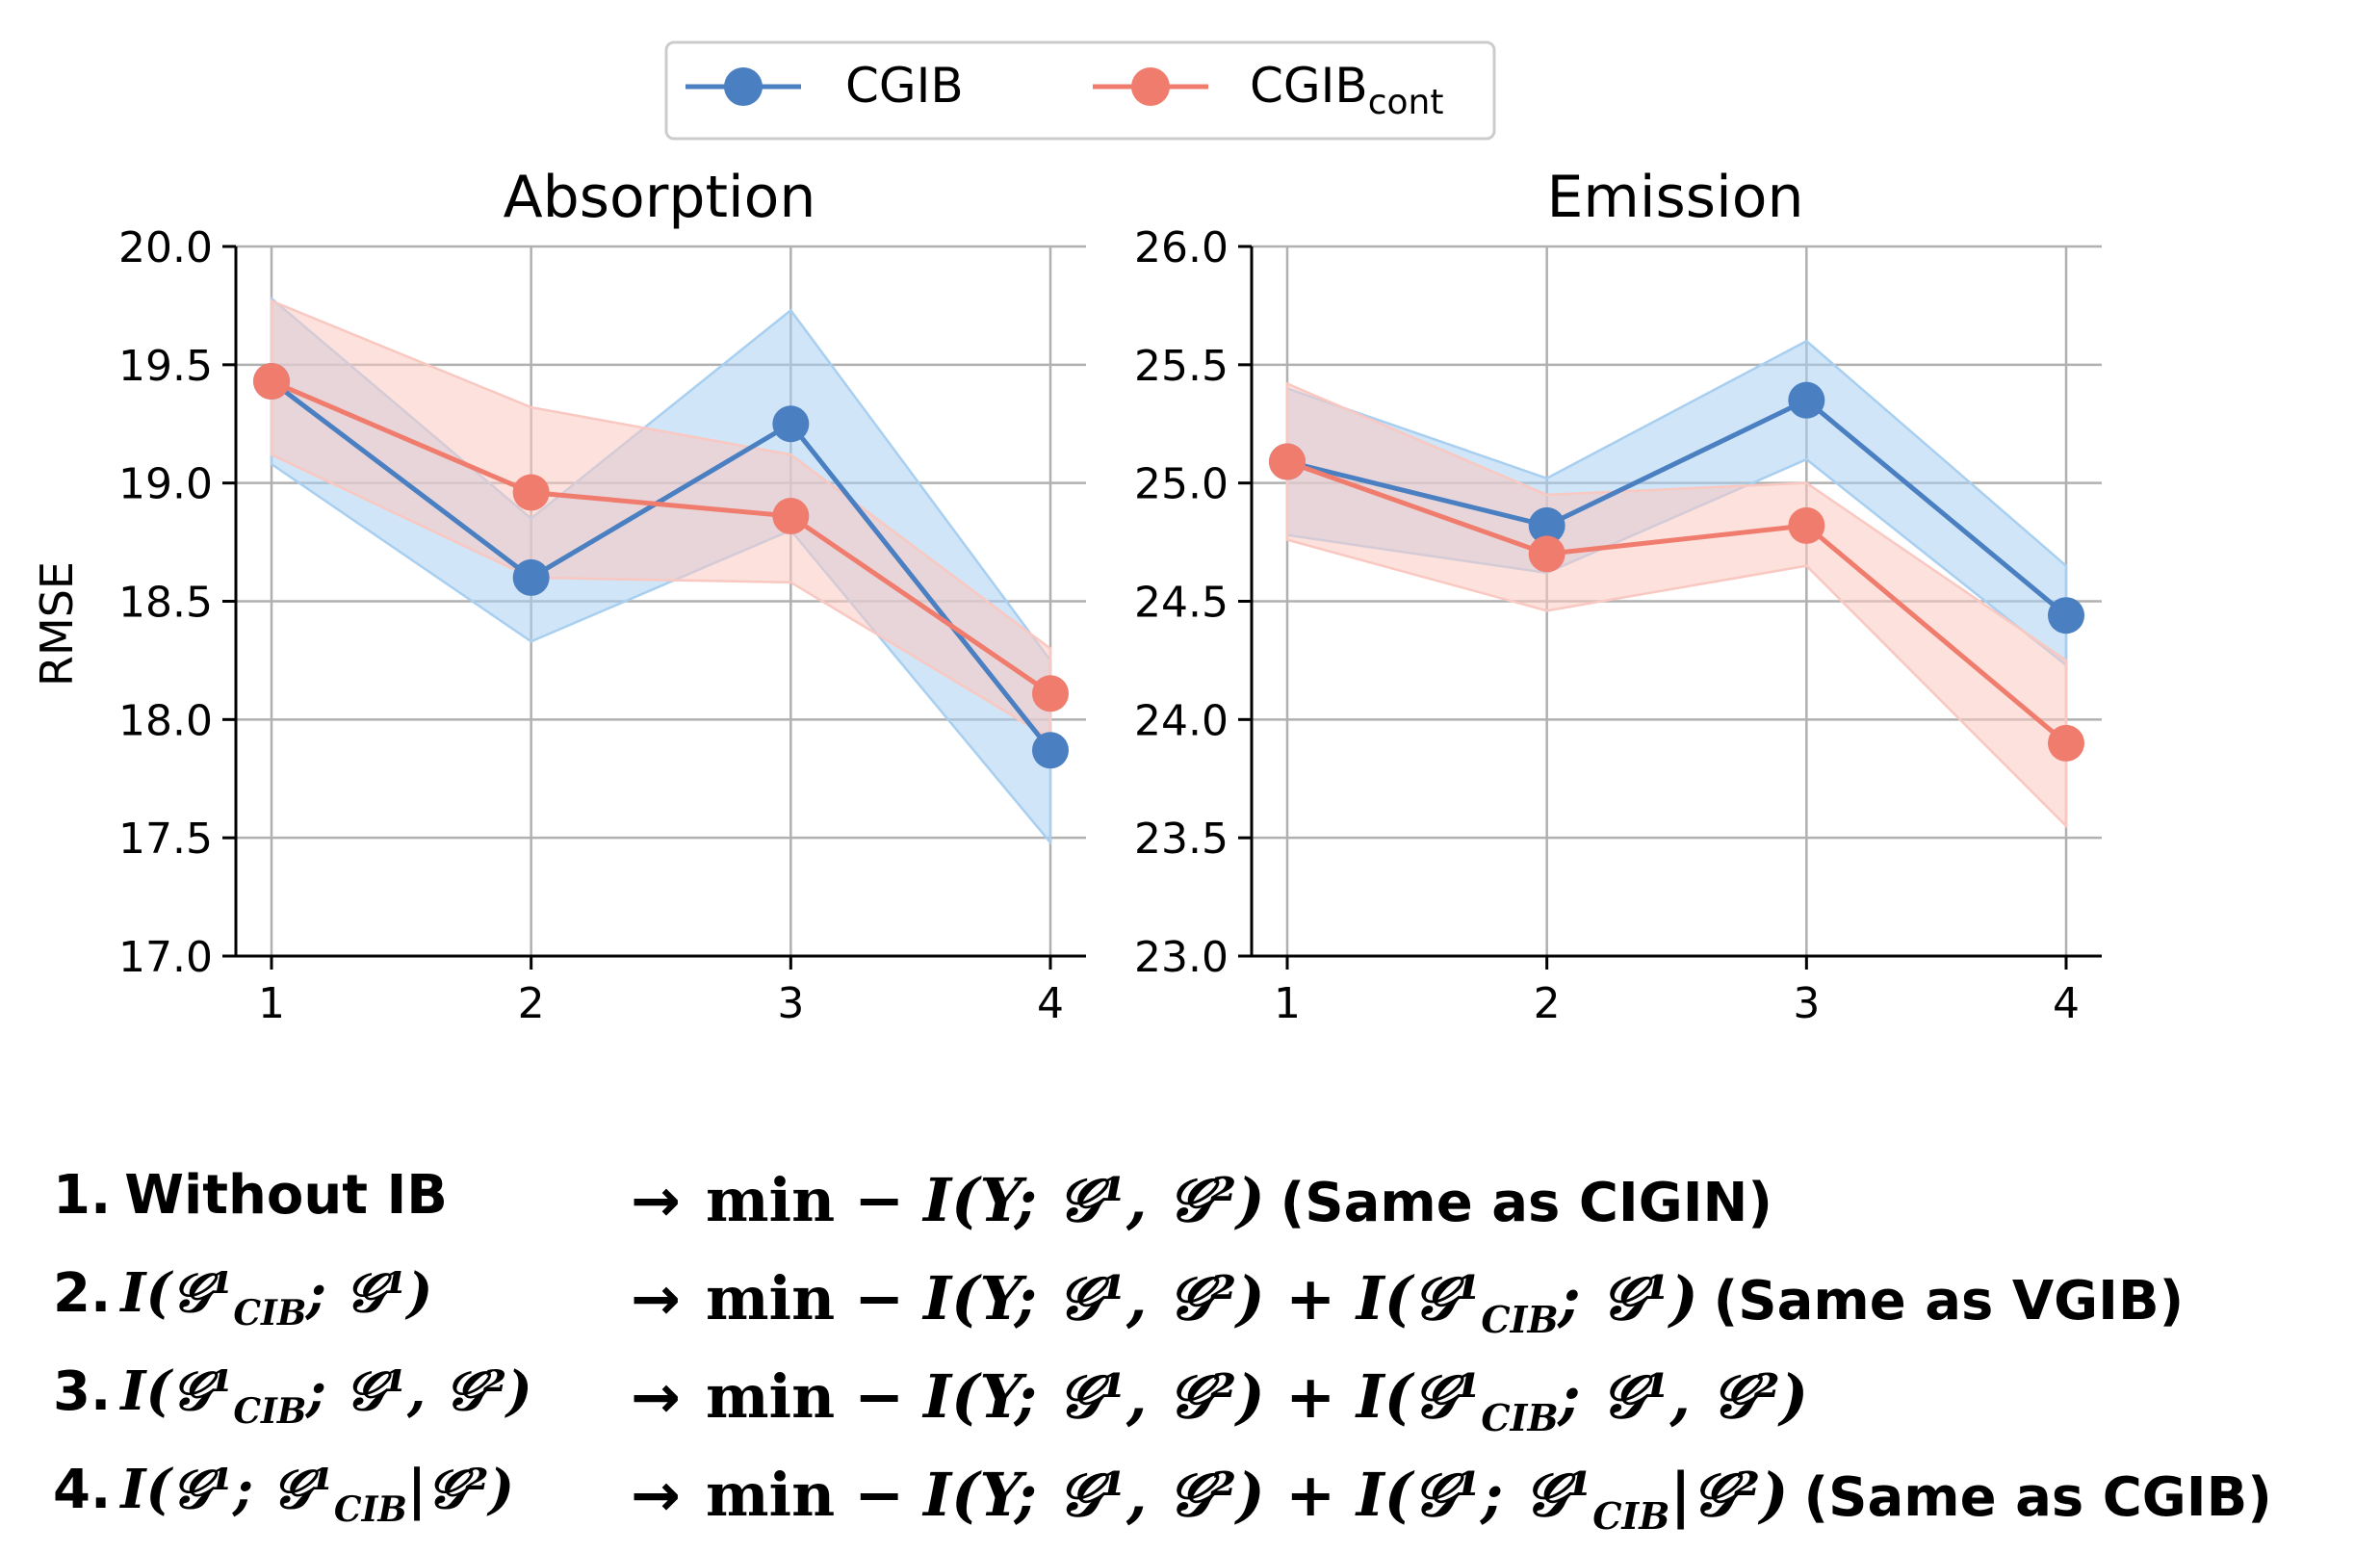 This screenshot has height=1553, width=2380. Describe the element at coordinates (418, 1391) in the screenshot. I see `row-3-text-end: ; 𝒢¹, 𝒢²)` at that location.